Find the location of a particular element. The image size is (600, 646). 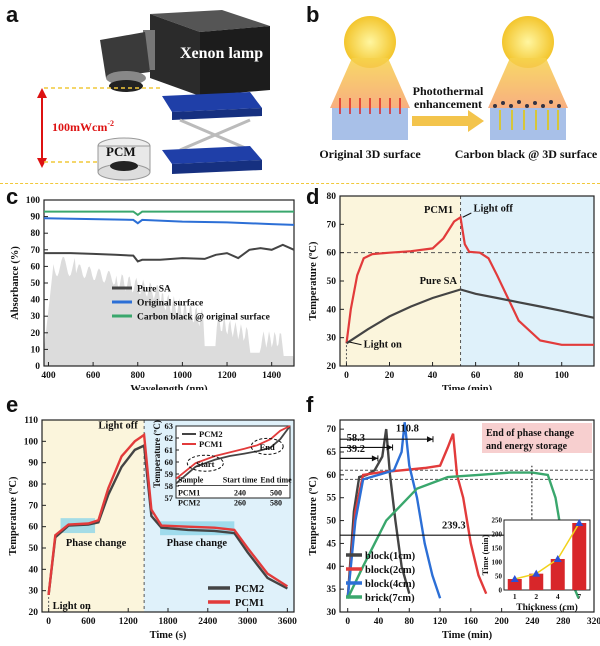

legend-label-0: Pure SA is located at coordinates (154, 290).